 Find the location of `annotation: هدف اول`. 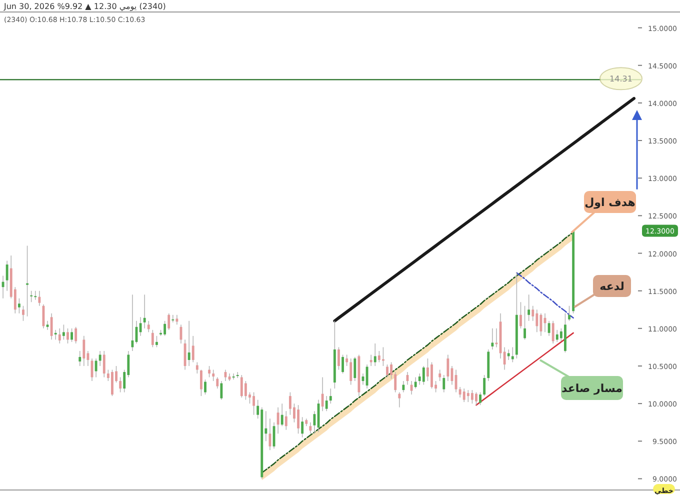

annotation: هدف اول is located at coordinates (610, 202).